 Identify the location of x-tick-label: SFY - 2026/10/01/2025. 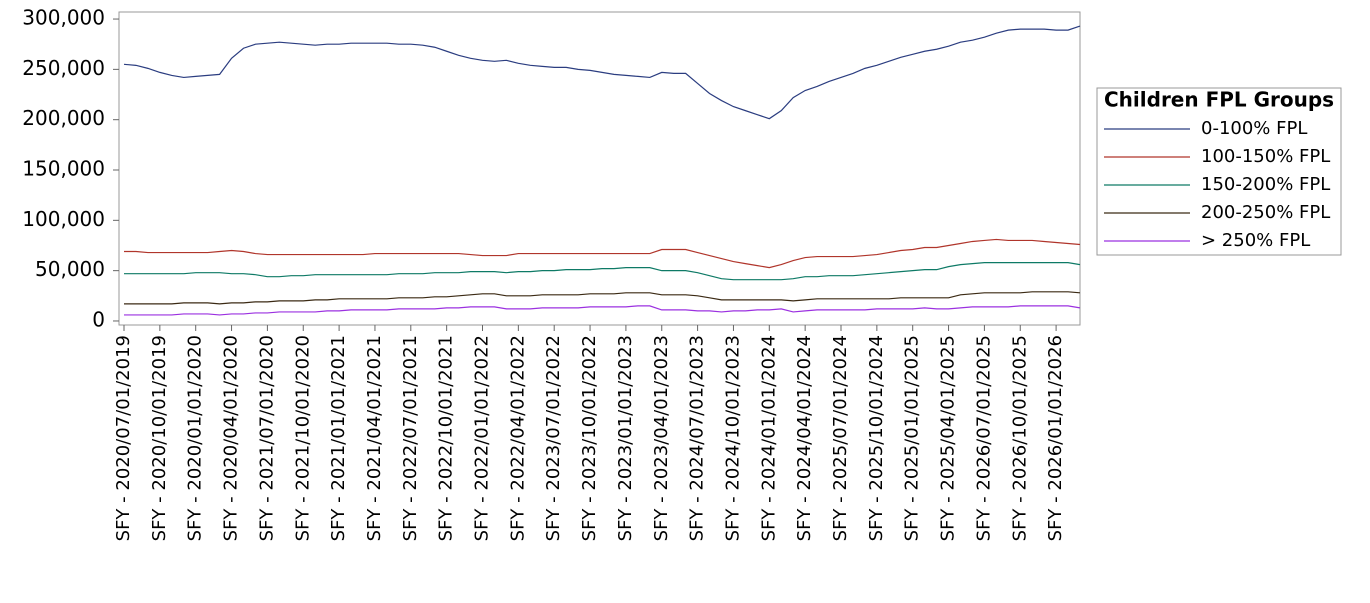
(1019, 438).